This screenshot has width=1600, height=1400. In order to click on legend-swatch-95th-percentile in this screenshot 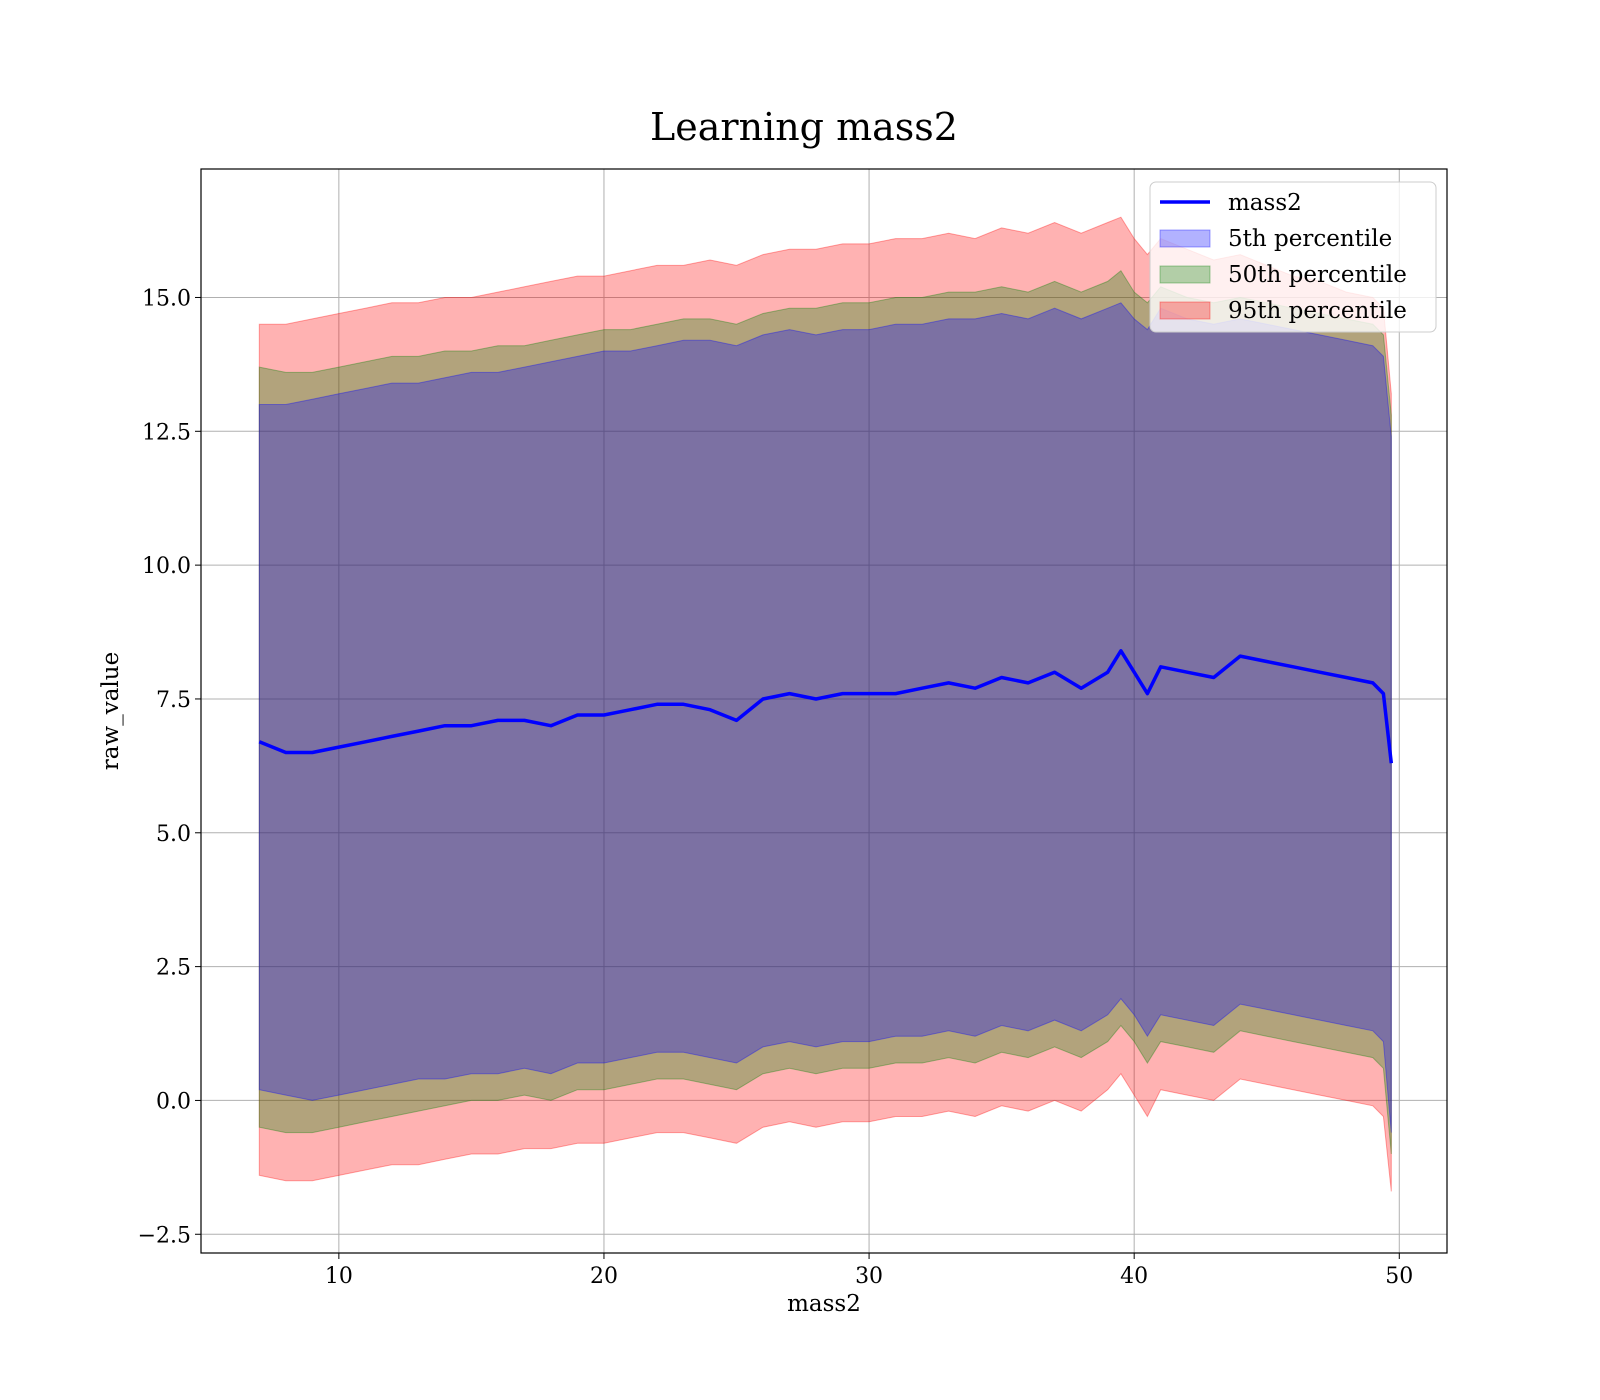, I will do `click(1185, 310)`.